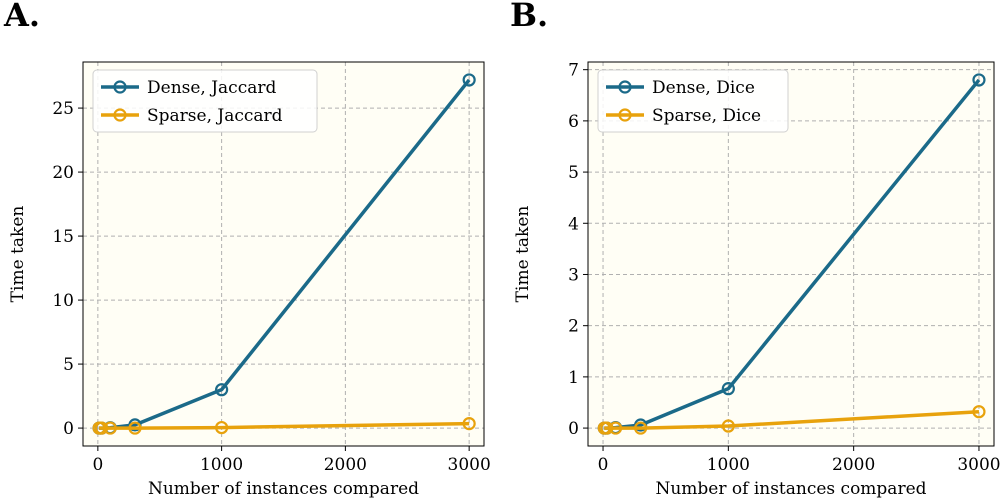 The height and width of the screenshot is (500, 1000). I want to click on y-tick-label: 15, so click(63, 237).